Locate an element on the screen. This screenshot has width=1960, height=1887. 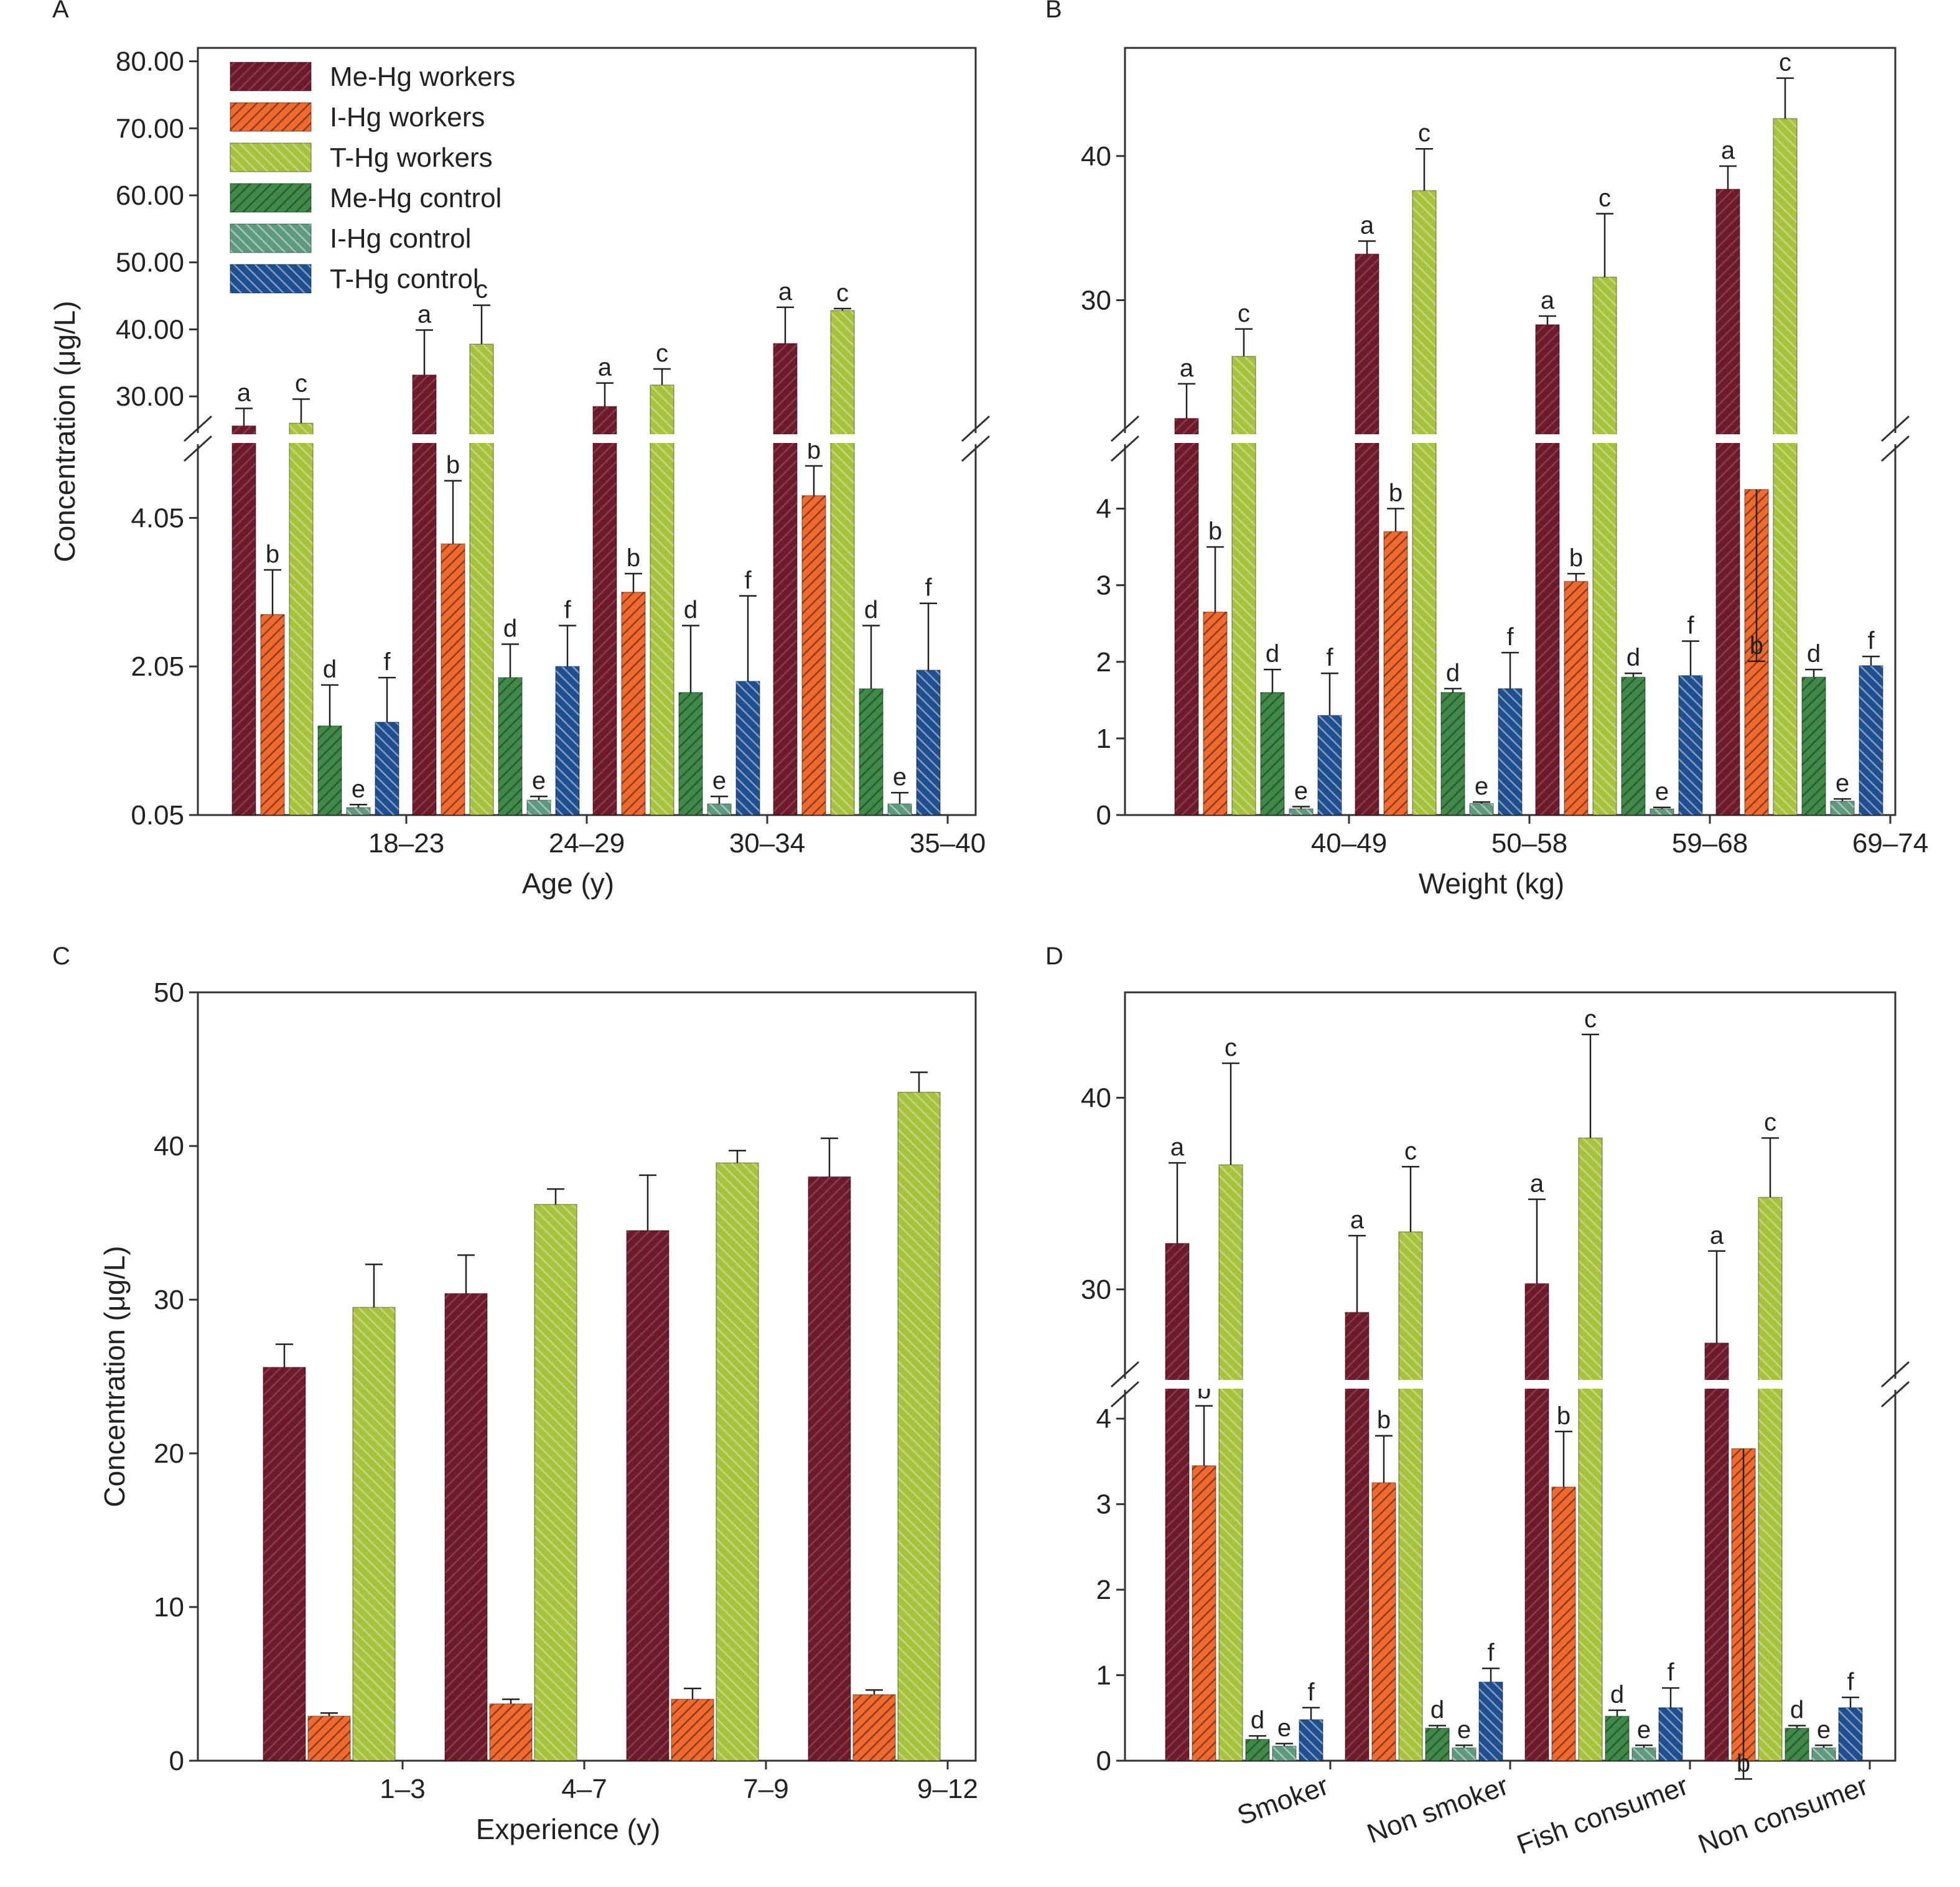
y-tick-label: 70.00 is located at coordinates (150, 128).